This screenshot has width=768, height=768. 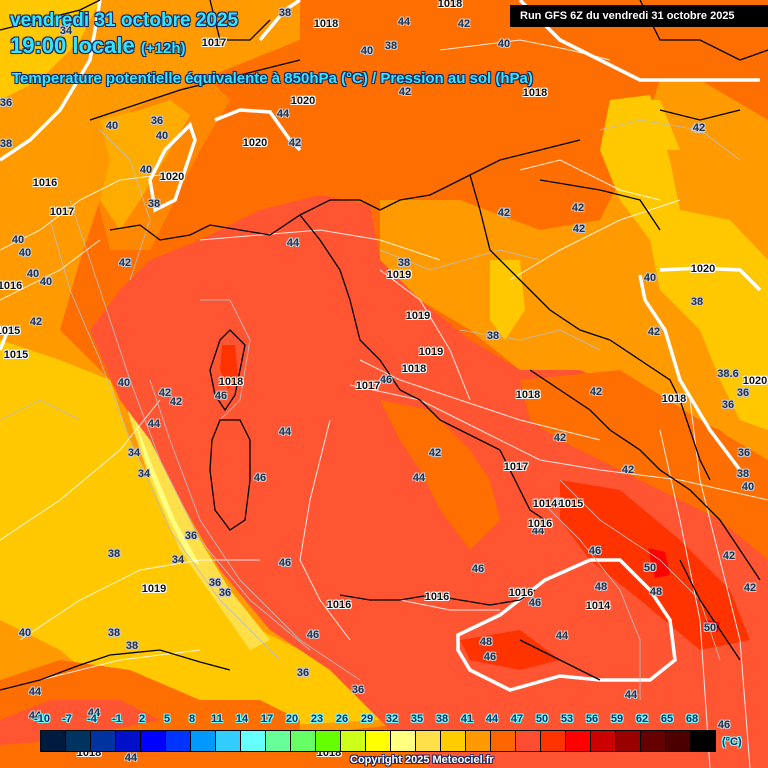 I want to click on run-info-box: Run GFS 6Z du vendredi 31 octobre 2025, so click(x=639, y=16).